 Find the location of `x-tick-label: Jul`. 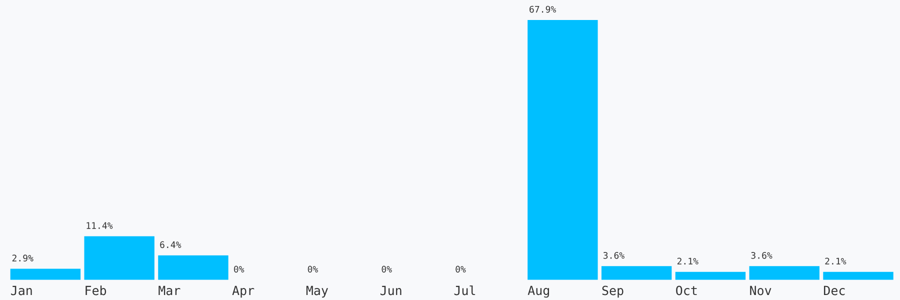

x-tick-label: Jul is located at coordinates (465, 290).